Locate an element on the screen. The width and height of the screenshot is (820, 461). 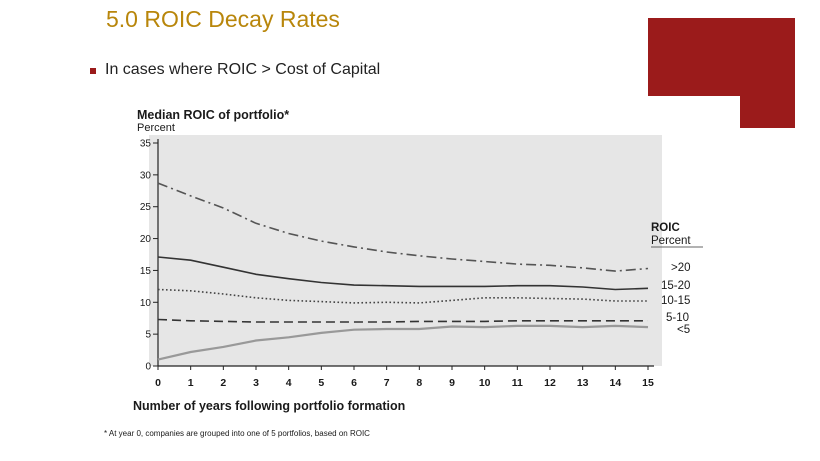
chart-title: Median ROIC of portfolio* is located at coordinates (213, 115).